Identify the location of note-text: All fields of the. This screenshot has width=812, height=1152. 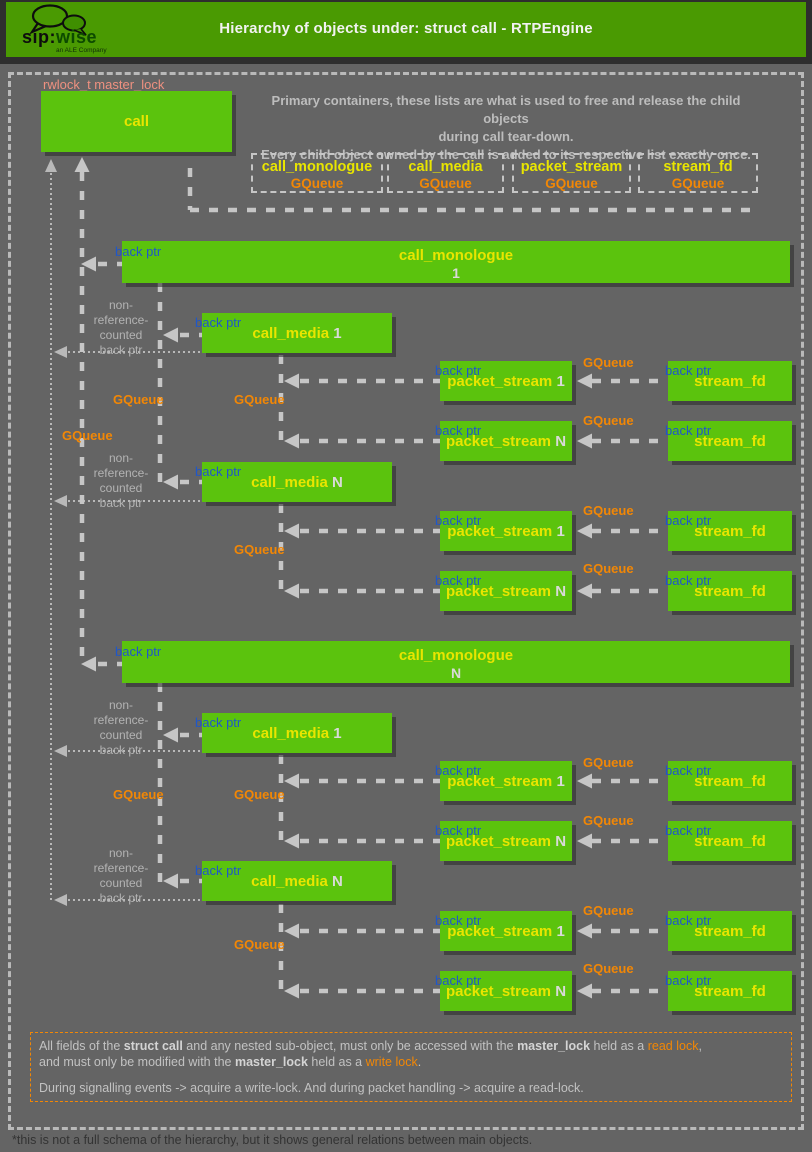
(81, 1046).